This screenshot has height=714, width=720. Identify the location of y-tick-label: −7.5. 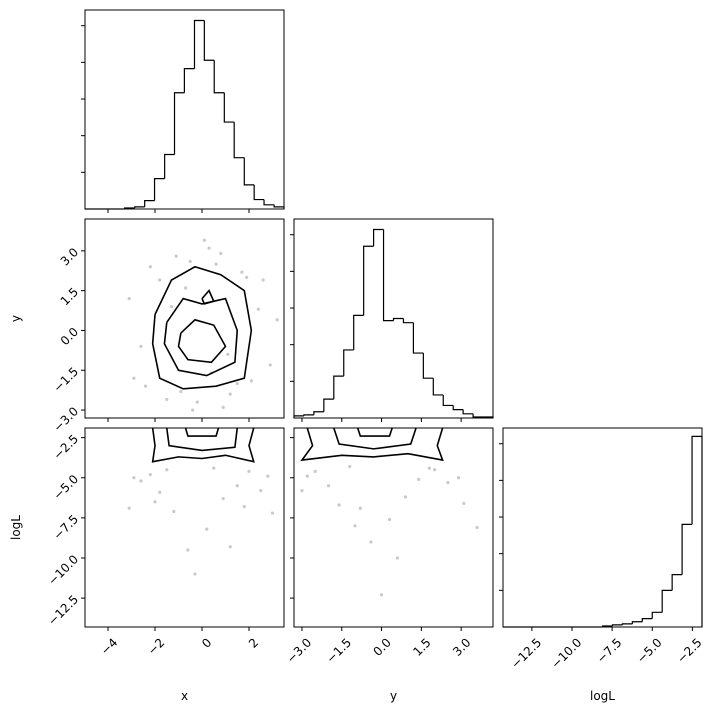
(66, 527).